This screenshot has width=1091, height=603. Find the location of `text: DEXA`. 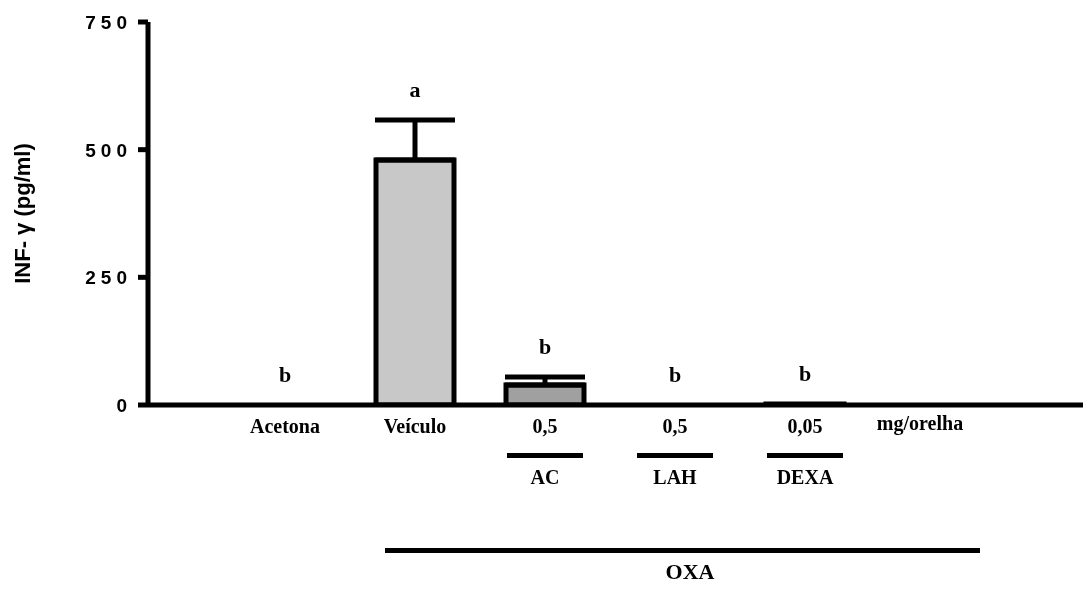

text: DEXA is located at coordinates (805, 477).